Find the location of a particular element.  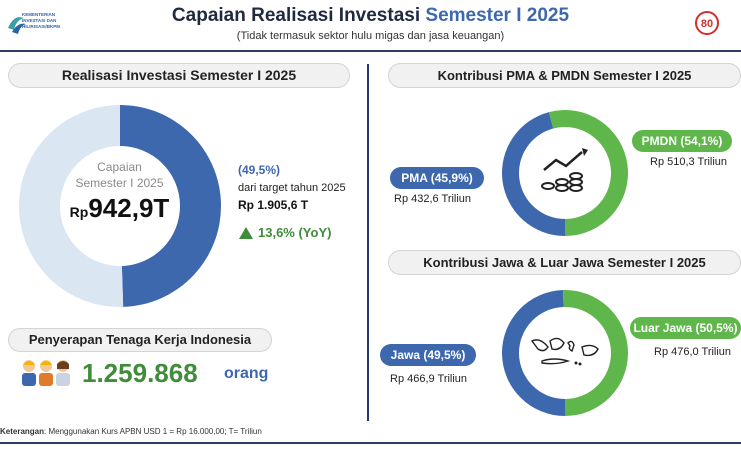

logo-right-number: 80 is located at coordinates (707, 24).